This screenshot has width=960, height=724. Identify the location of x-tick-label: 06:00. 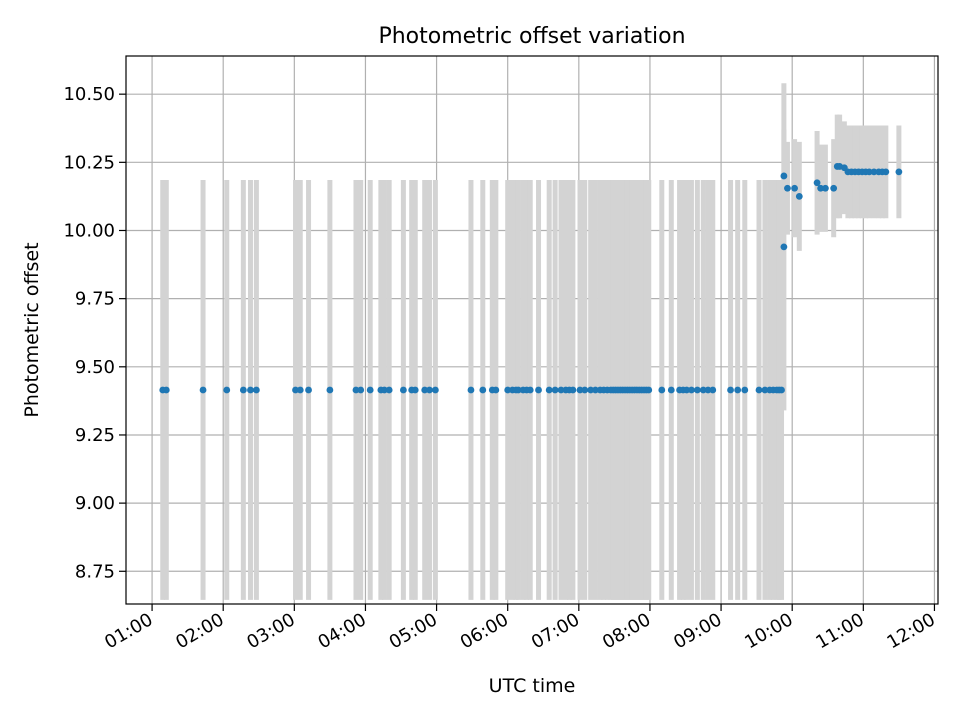
(484, 631).